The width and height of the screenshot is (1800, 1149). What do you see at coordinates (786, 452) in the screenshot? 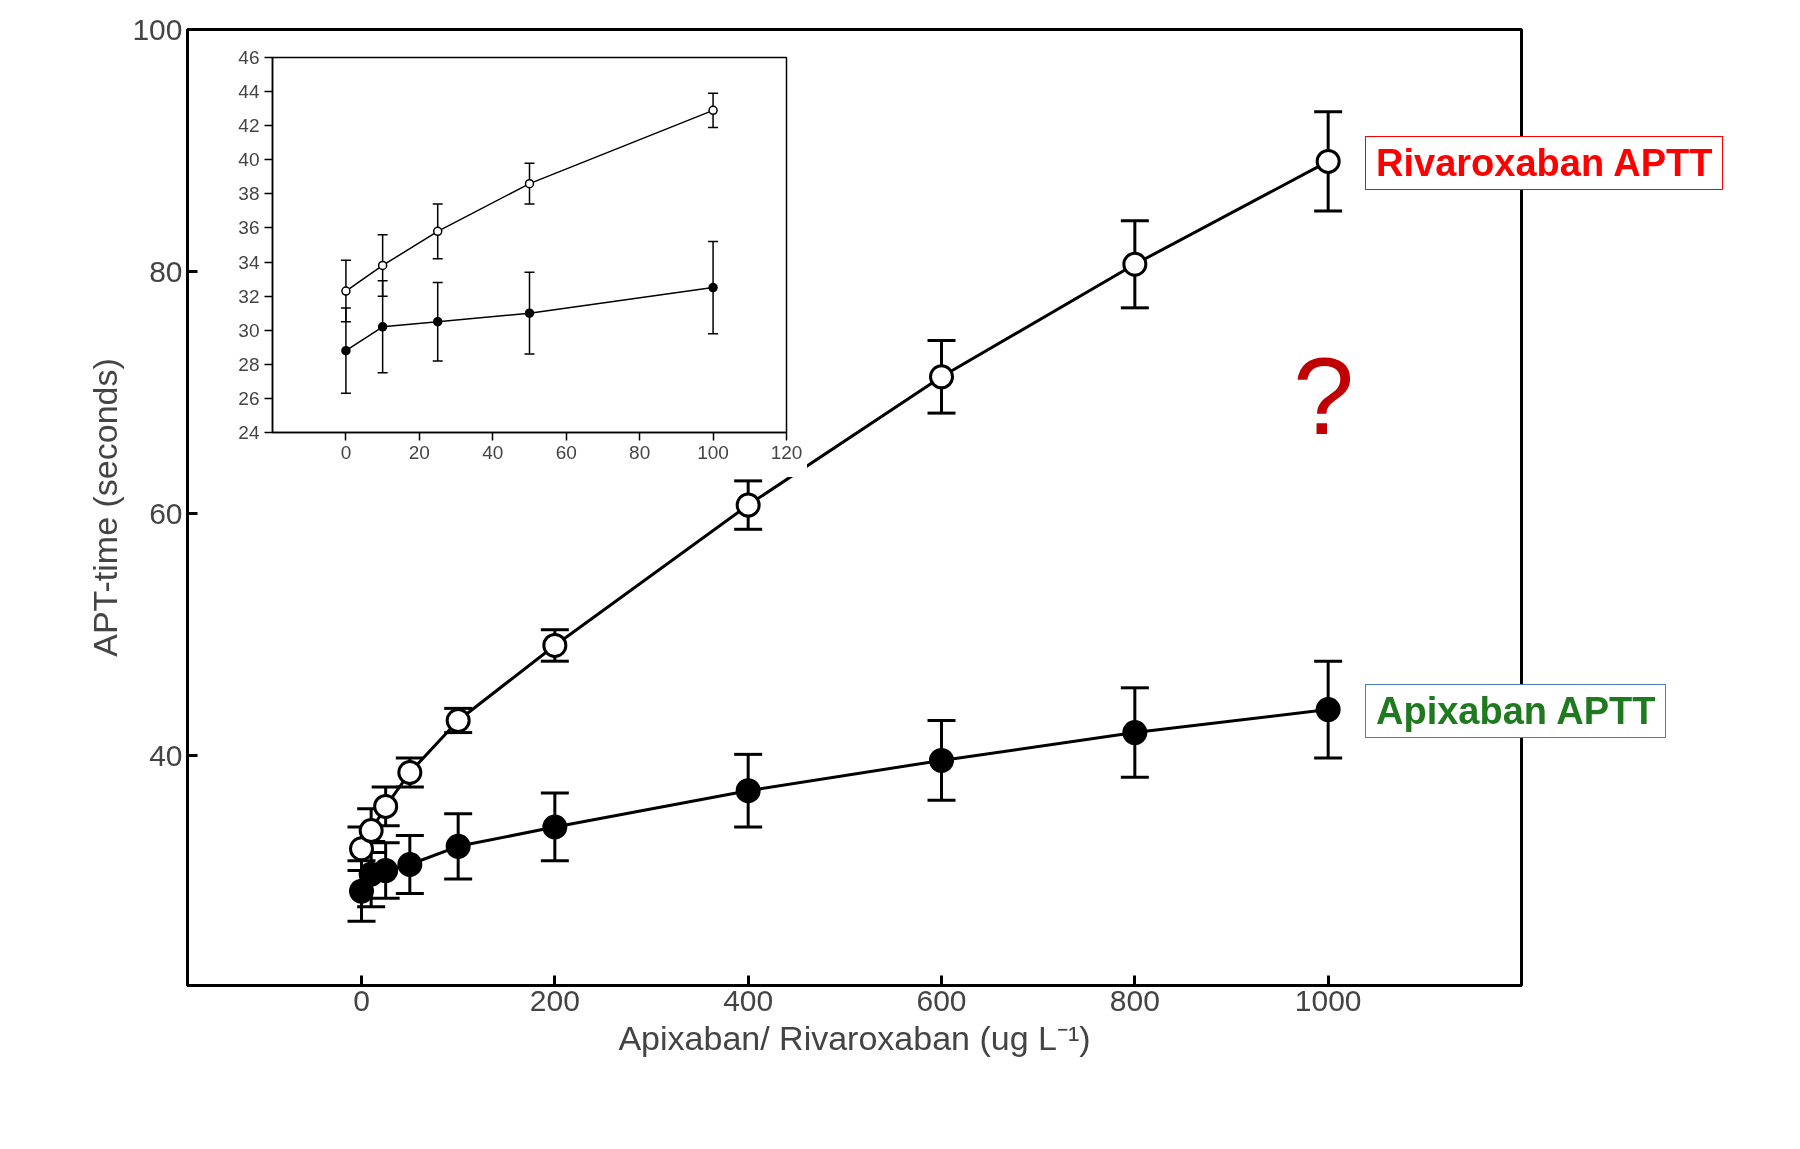
I see `x-tick-label: 120` at bounding box center [786, 452].